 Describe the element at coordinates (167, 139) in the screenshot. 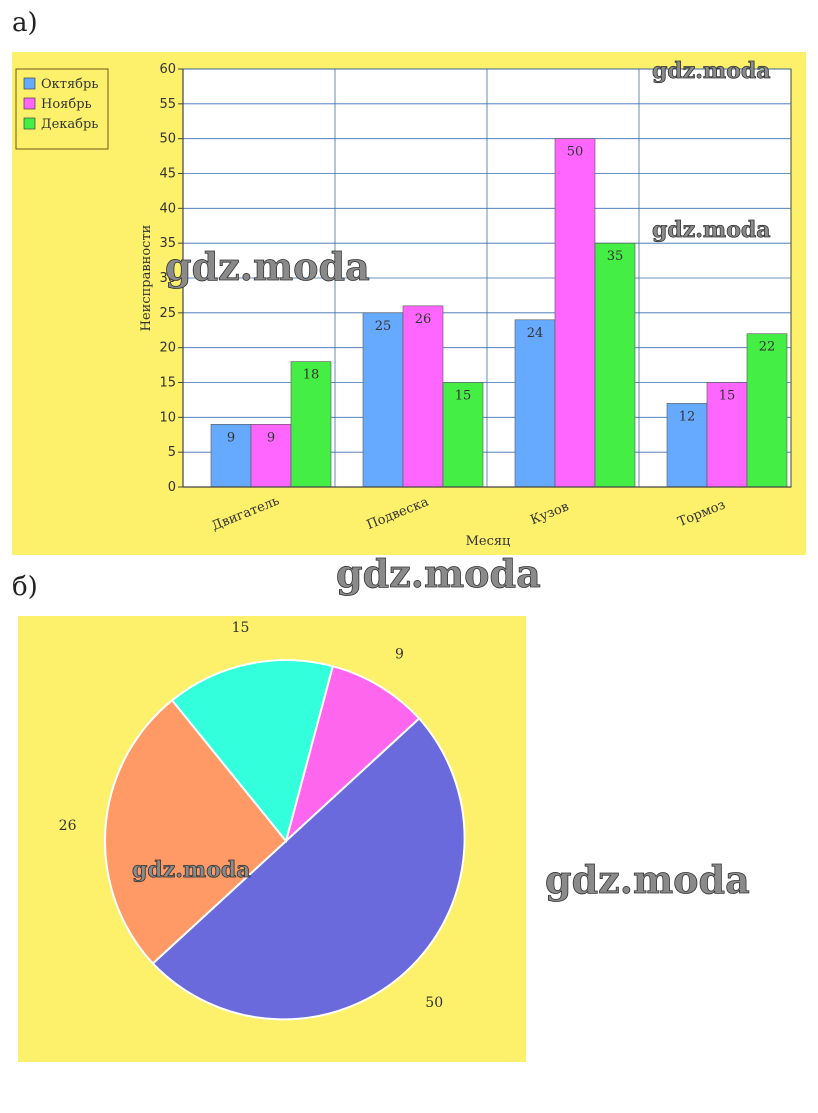

I see `y-tick-label: 50` at that location.